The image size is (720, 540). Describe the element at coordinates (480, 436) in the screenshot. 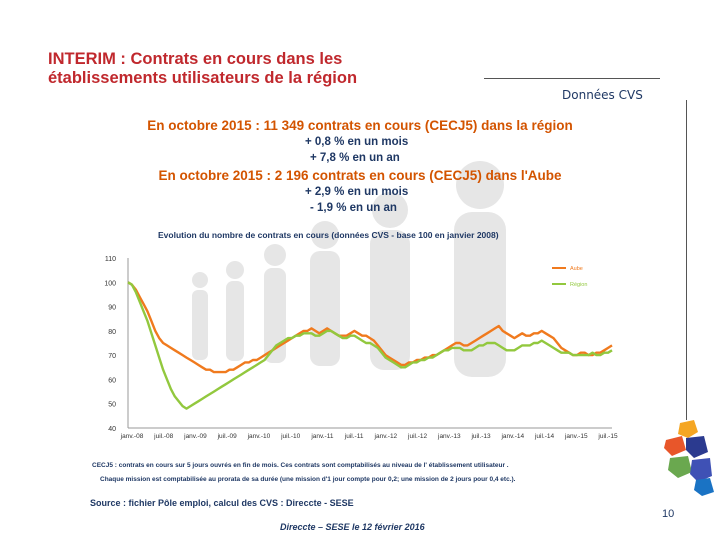

I see `x-tick-label: juil.-13` at that location.